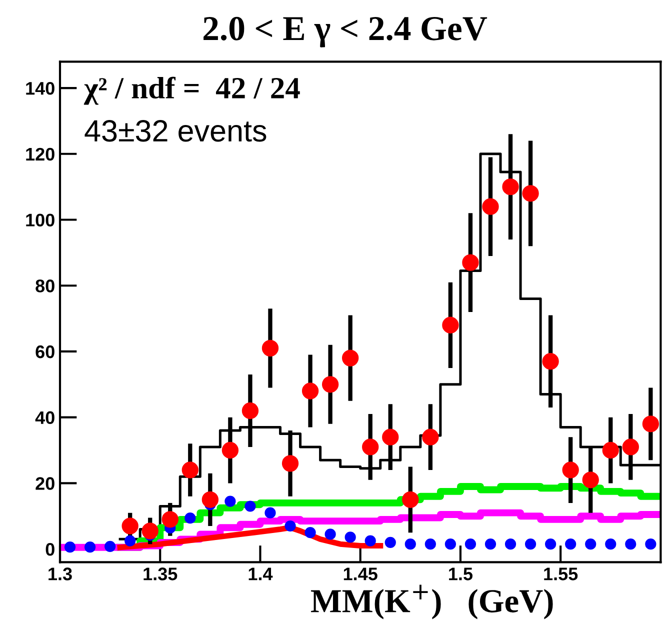  I want to click on annotation: 43±32 events, so click(175, 131).